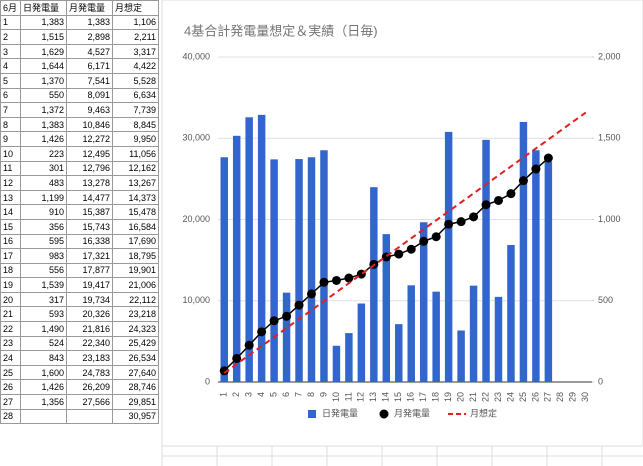 The width and height of the screenshot is (643, 466). What do you see at coordinates (79, 358) in the screenshot?
I see `table-row: 24 843 23,183 26,534` at bounding box center [79, 358].